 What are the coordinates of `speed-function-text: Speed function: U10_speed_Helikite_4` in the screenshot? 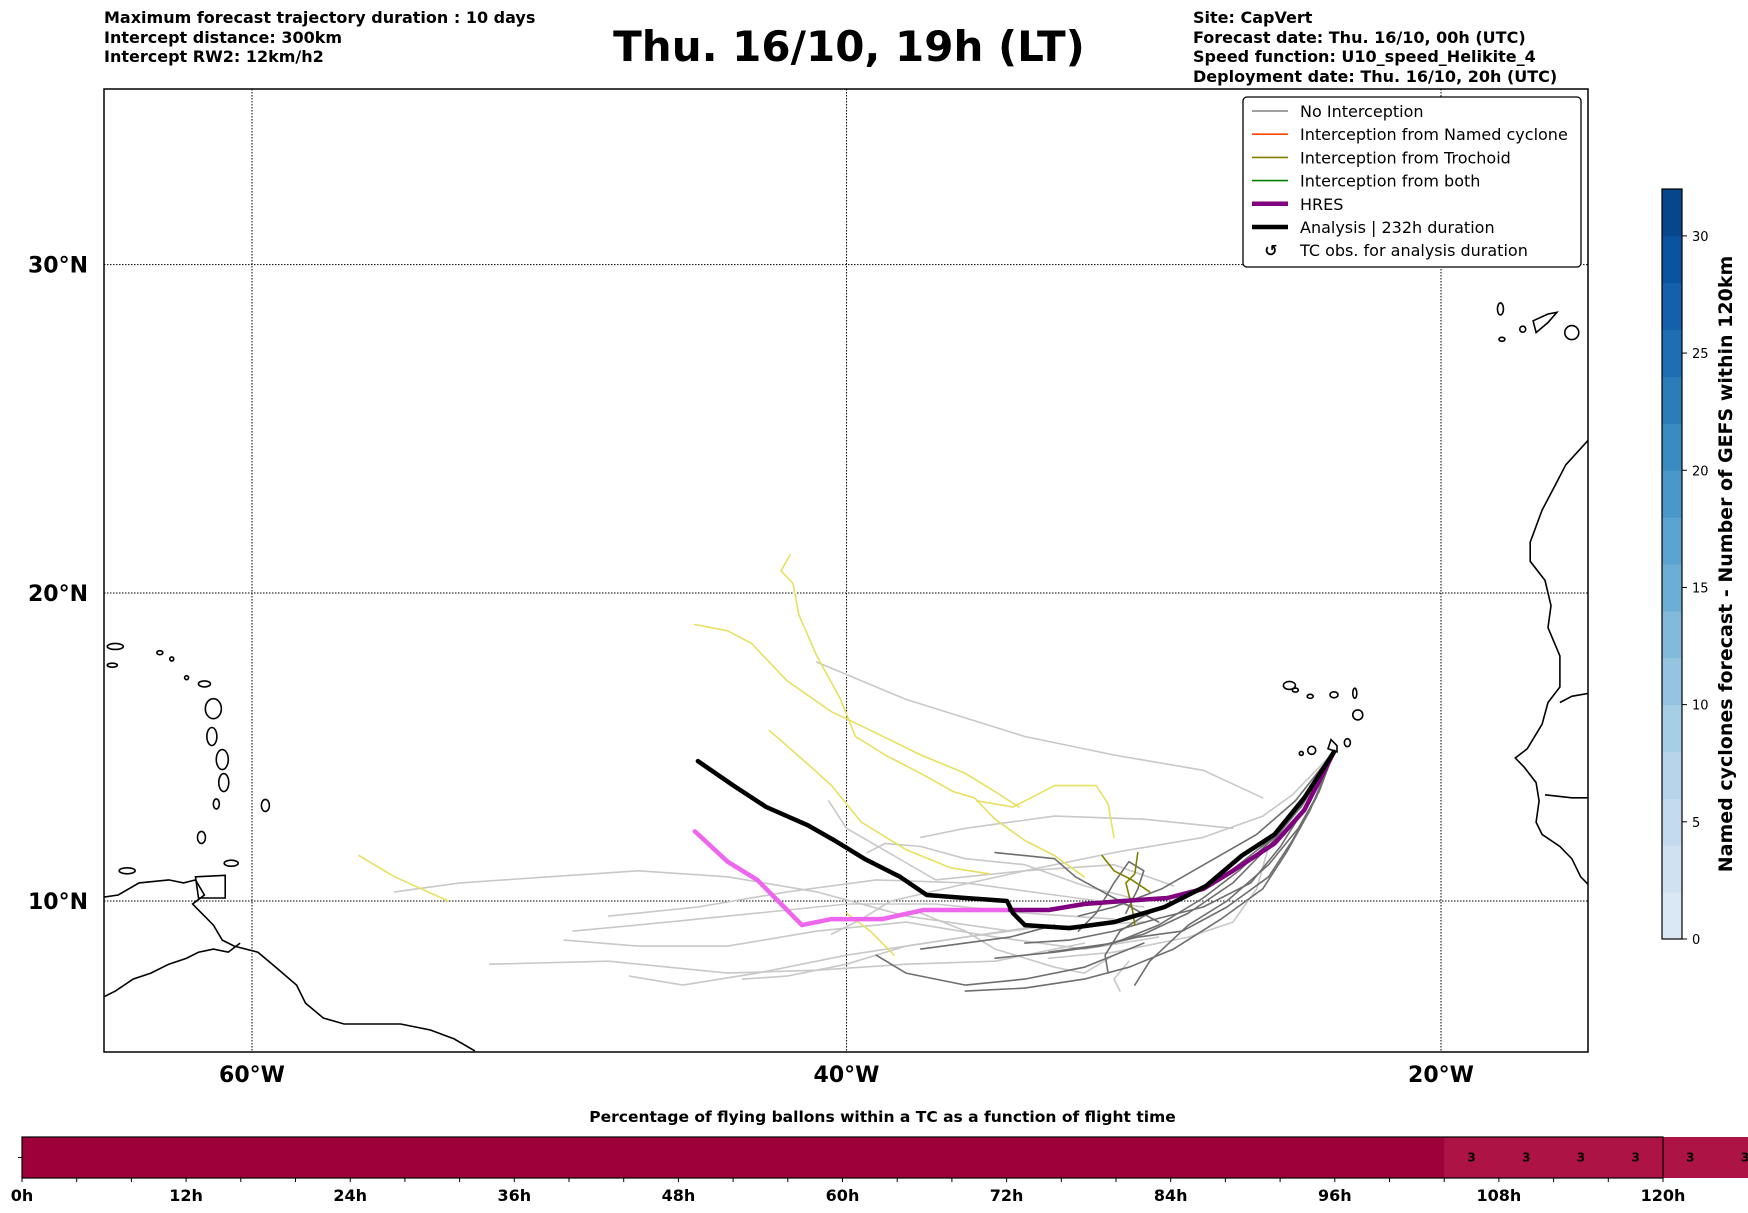 It's located at (1364, 56).